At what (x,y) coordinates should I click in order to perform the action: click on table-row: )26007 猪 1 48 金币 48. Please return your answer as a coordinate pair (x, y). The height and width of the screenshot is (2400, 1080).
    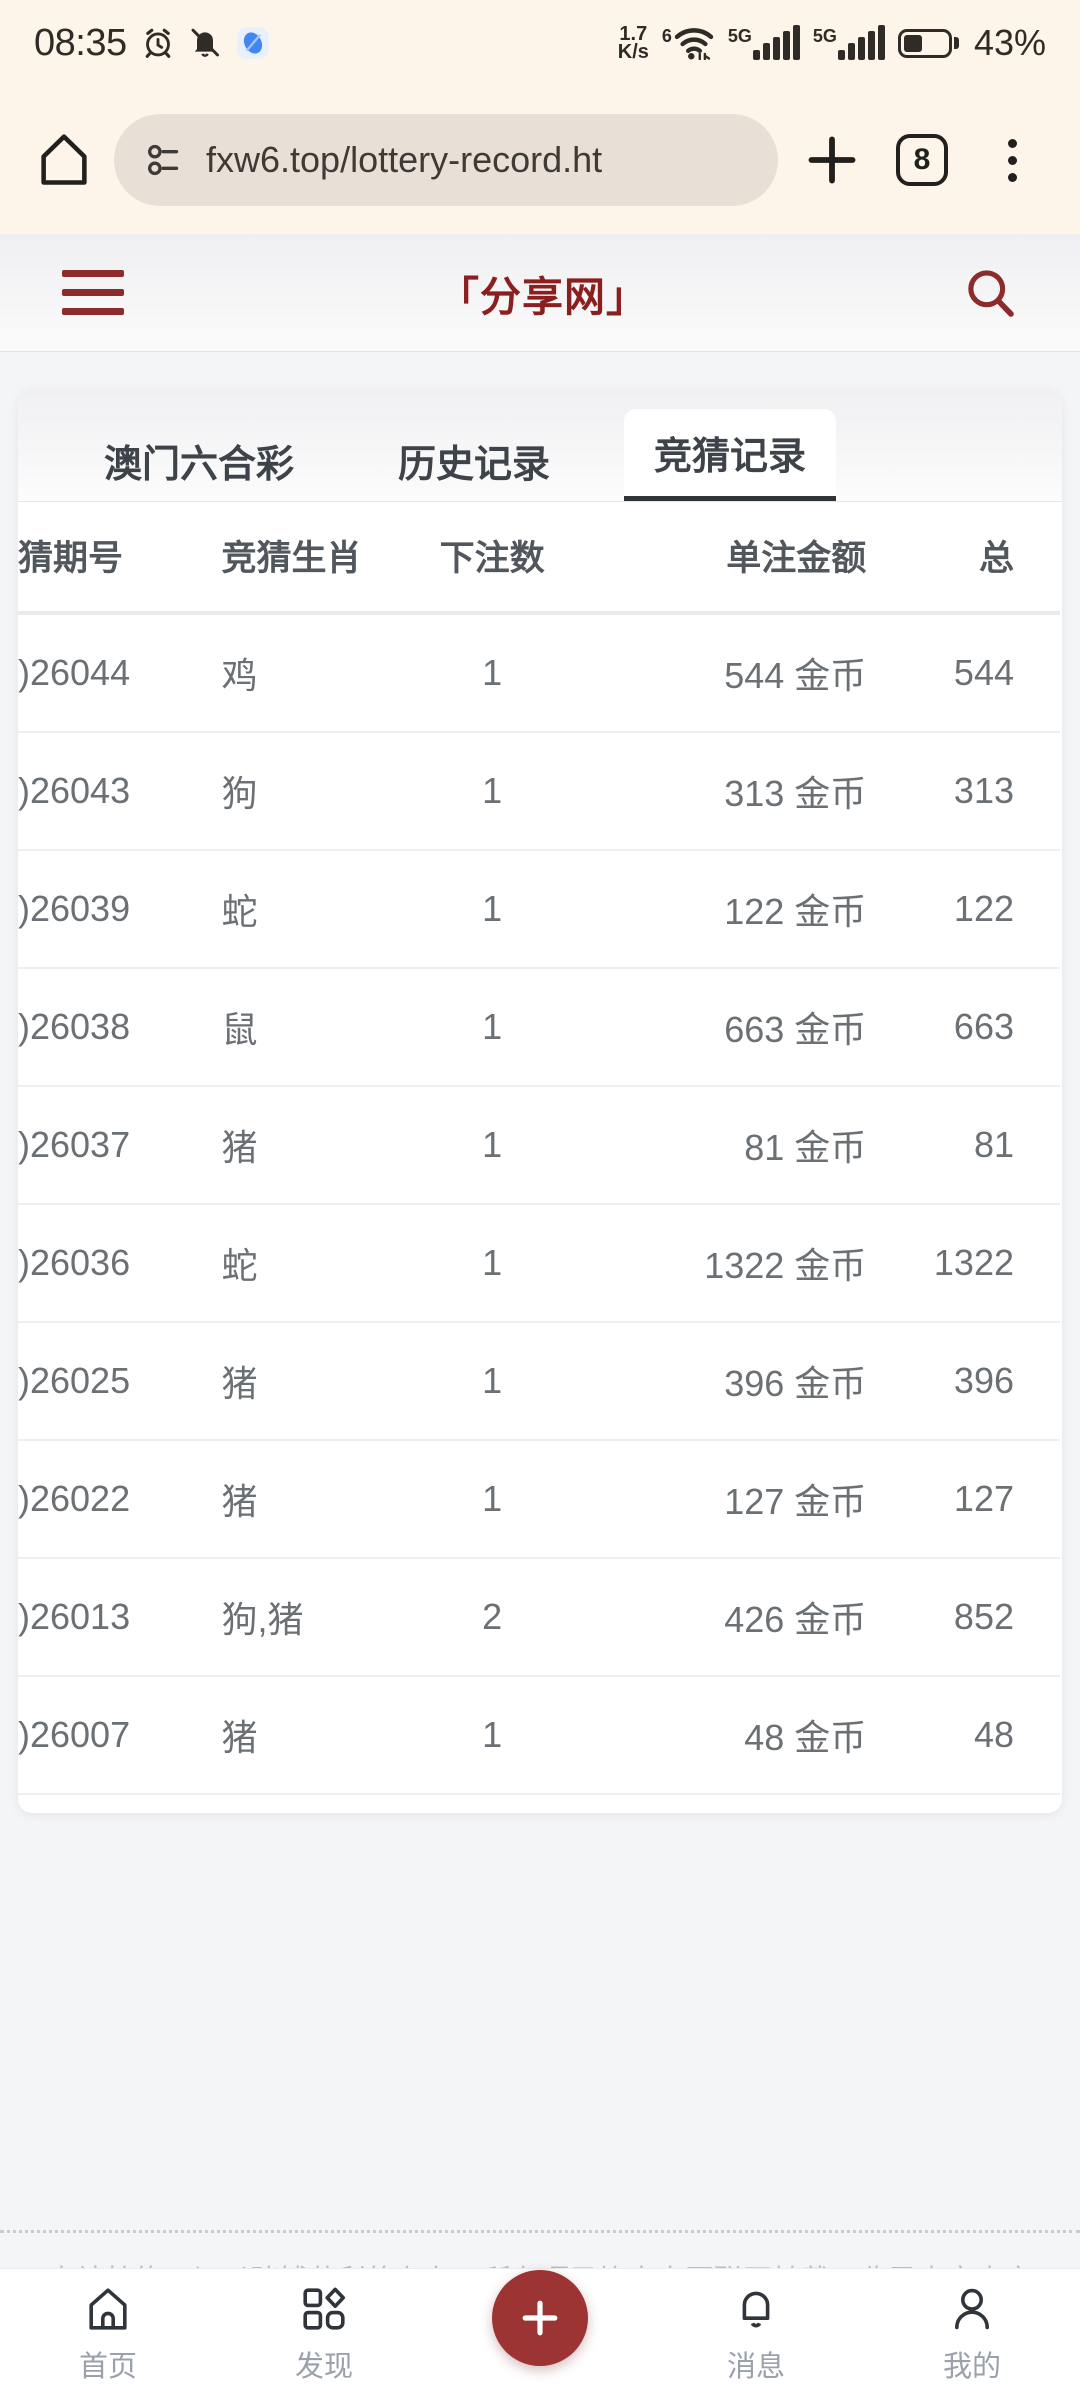
    Looking at the image, I should click on (539, 1735).